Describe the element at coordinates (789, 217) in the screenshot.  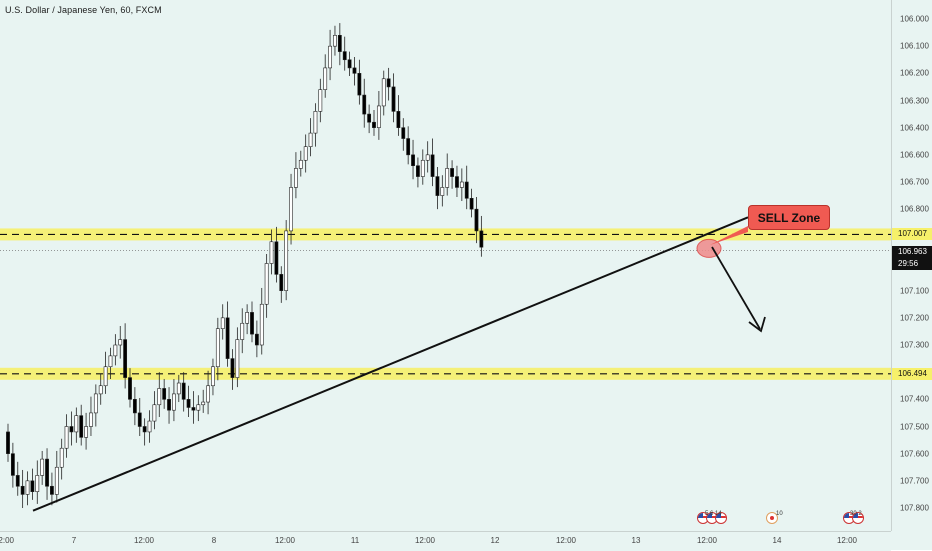
I see `sell-zone-callout: SELL Zone` at that location.